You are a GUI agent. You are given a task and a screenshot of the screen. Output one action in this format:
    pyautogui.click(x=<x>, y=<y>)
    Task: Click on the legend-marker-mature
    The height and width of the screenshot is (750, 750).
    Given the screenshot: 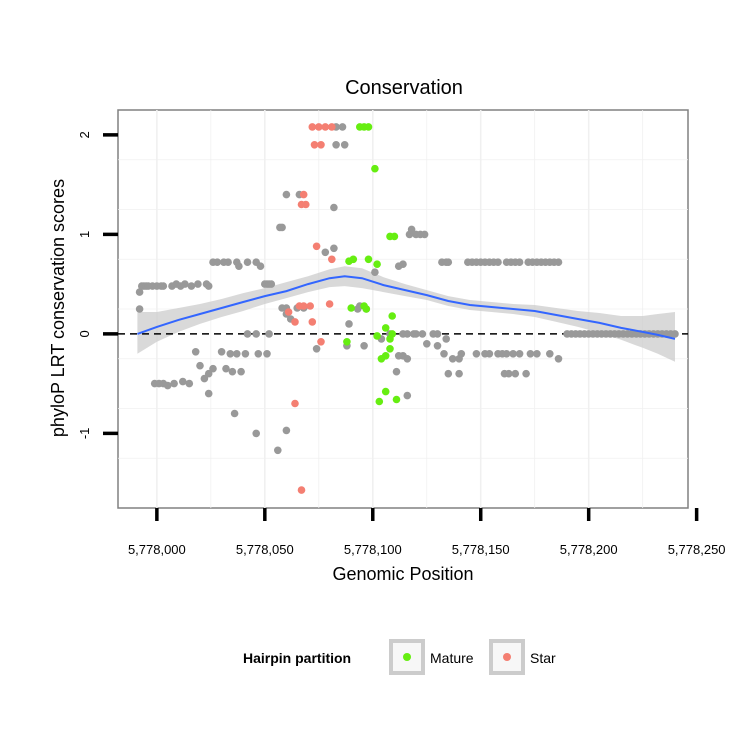 What is the action you would take?
    pyautogui.click(x=407, y=657)
    